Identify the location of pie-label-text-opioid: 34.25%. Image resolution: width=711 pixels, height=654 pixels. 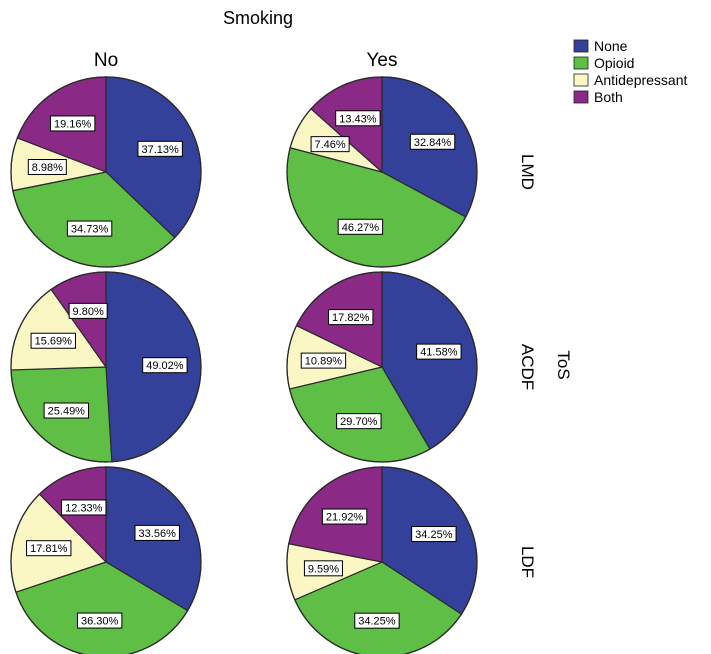
(377, 622).